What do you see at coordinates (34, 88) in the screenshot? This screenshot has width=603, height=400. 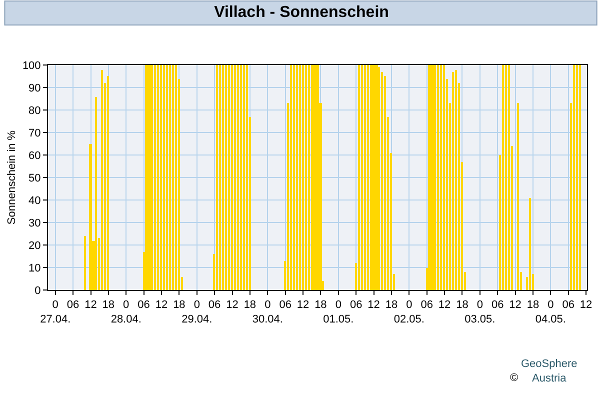 I see `y-tick-label: 90` at bounding box center [34, 88].